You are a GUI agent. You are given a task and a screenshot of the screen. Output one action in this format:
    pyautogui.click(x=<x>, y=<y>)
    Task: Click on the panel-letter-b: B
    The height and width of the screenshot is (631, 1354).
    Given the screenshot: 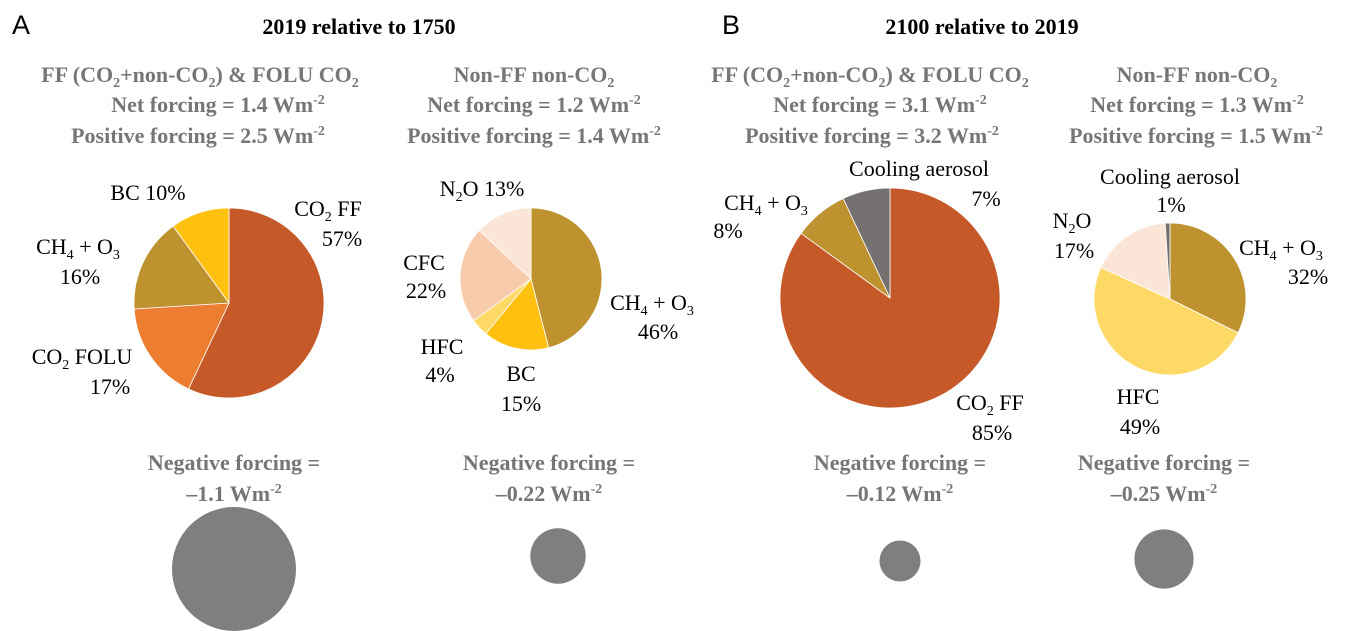 What is the action you would take?
    pyautogui.click(x=731, y=25)
    